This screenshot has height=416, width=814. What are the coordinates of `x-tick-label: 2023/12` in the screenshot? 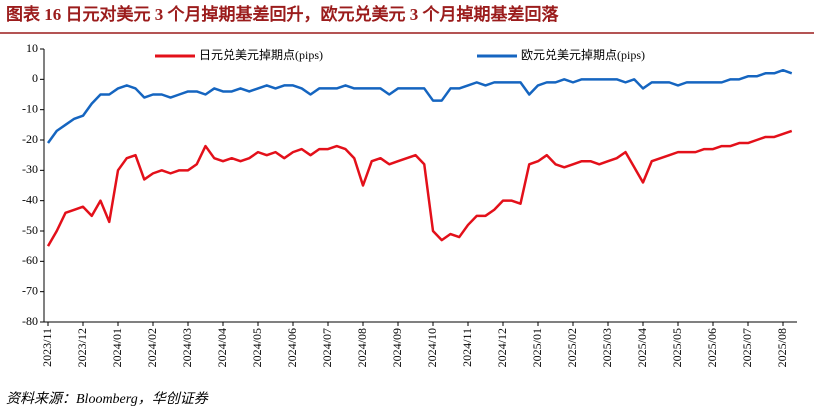 It's located at (82, 347).